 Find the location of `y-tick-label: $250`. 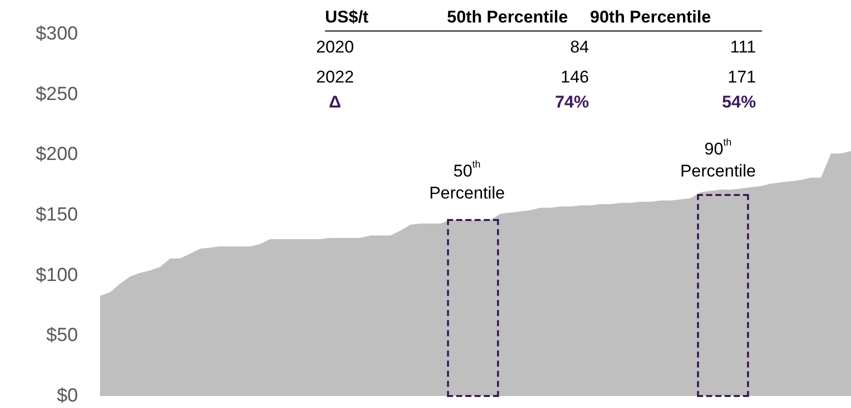

y-tick-label: $250 is located at coordinates (57, 94).